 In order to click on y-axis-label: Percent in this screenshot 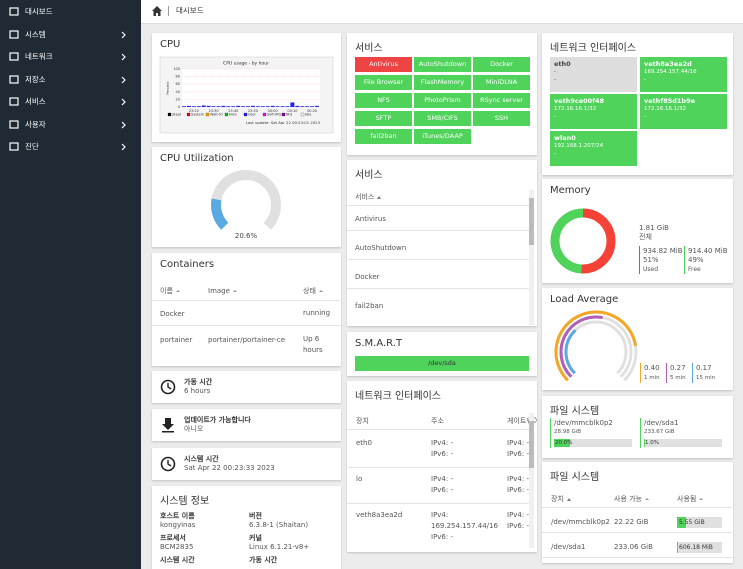, I will do `click(168, 88)`.